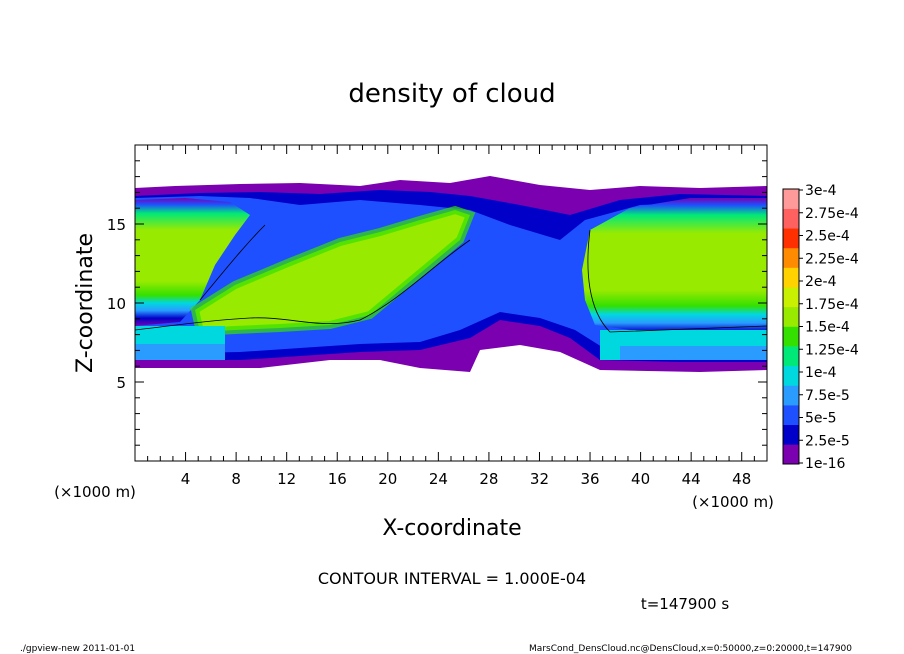  I want to click on x-axis-title: X-coordinate, so click(451, 528).